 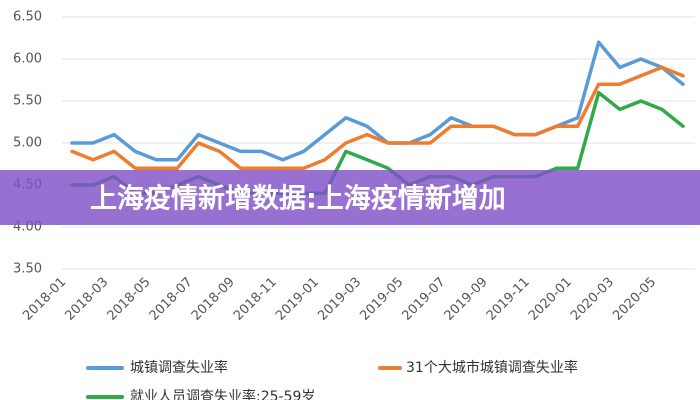 What do you see at coordinates (27, 101) in the screenshot?
I see `y-tick-label: 5.50` at bounding box center [27, 101].